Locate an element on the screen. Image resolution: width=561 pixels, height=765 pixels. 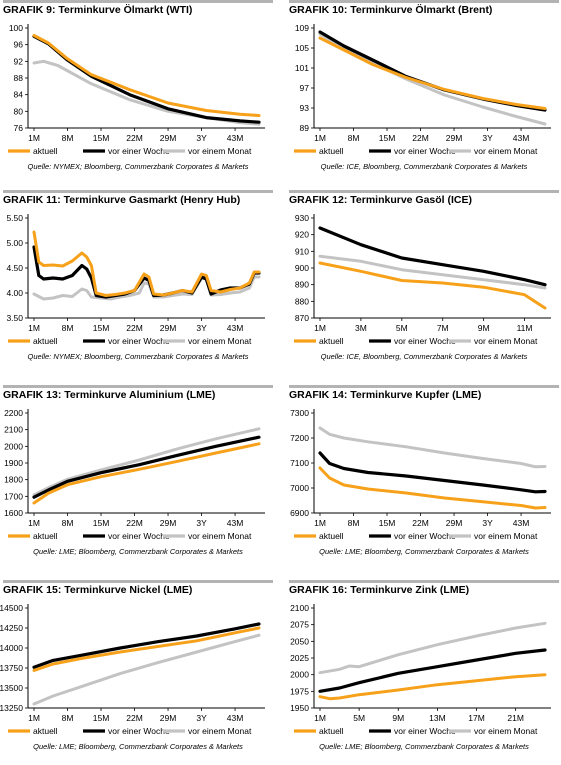
y-tick-label: 80 is located at coordinates (19, 111).